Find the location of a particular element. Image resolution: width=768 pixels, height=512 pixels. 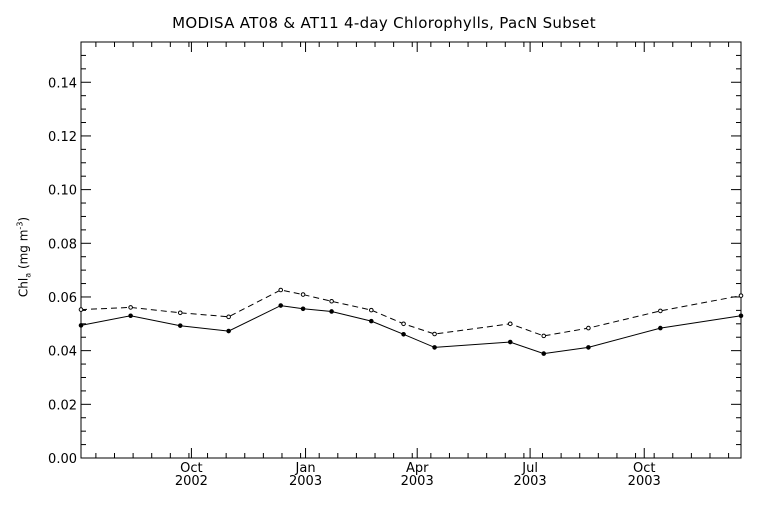

series-line-dashed is located at coordinates (411, 313).